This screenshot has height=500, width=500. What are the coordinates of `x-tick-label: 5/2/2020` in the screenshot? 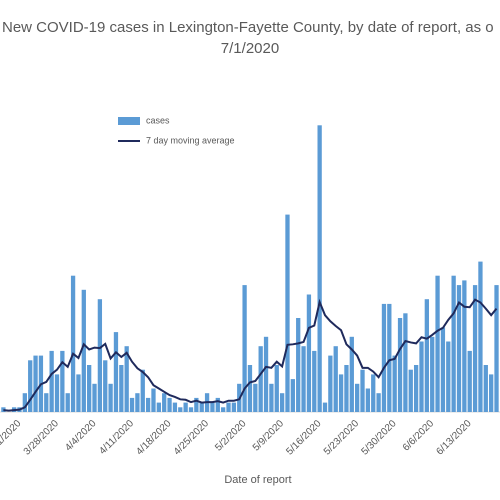 It's located at (231, 436).